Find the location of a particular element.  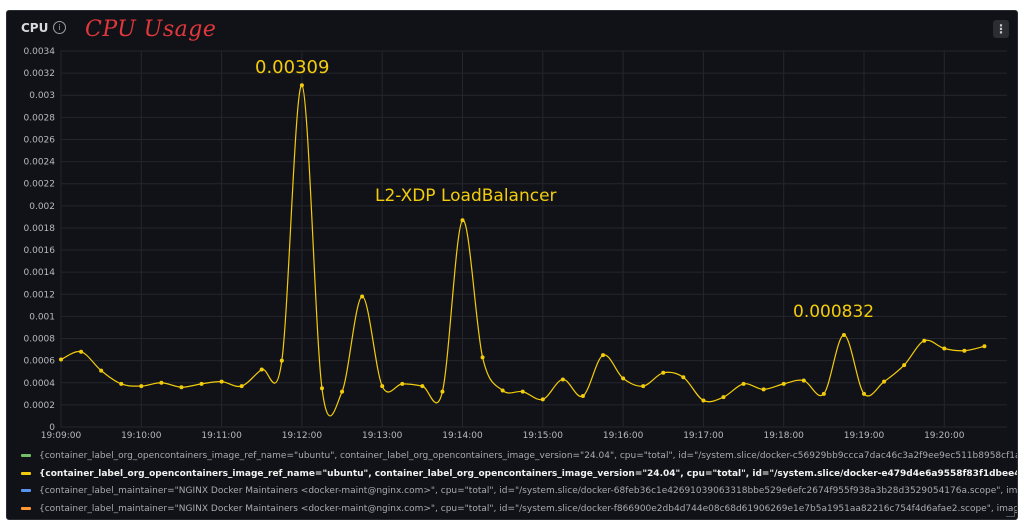

y-tick-label: 0.0026 is located at coordinates (40, 140).